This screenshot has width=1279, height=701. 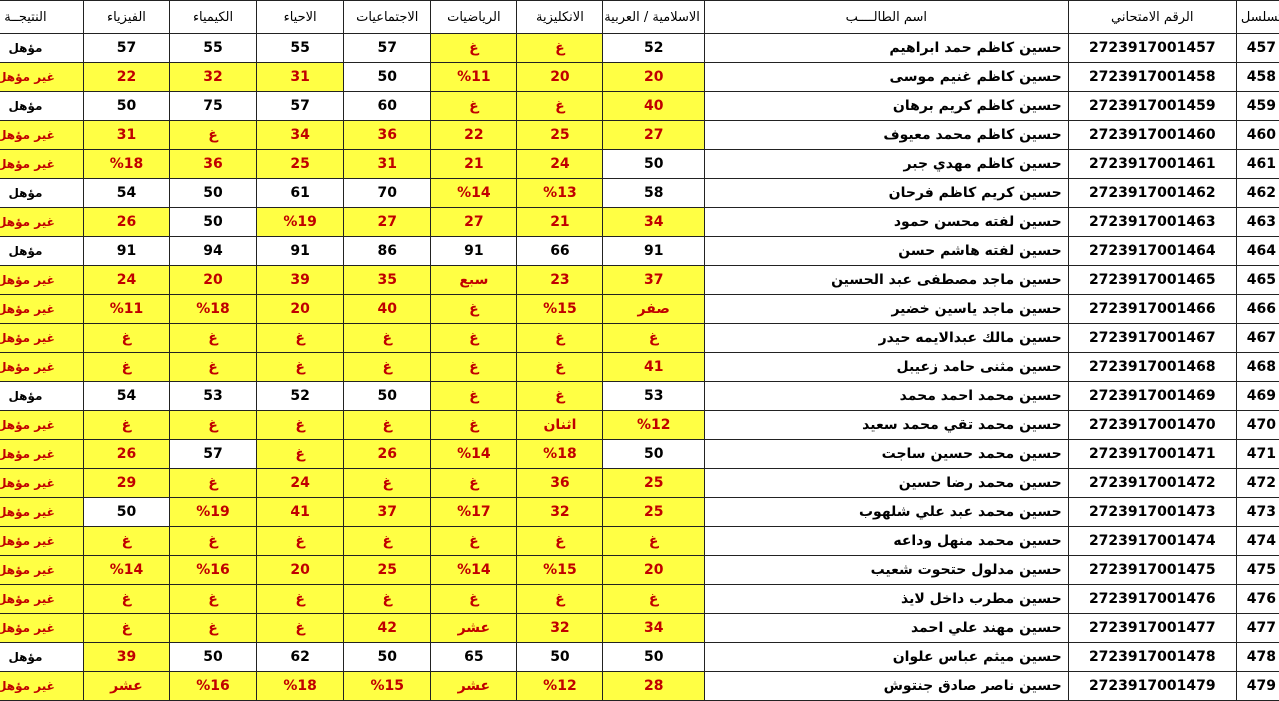 What do you see at coordinates (1152, 425) in the screenshot?
I see `exam-number-cell: 2723917001470` at bounding box center [1152, 425].